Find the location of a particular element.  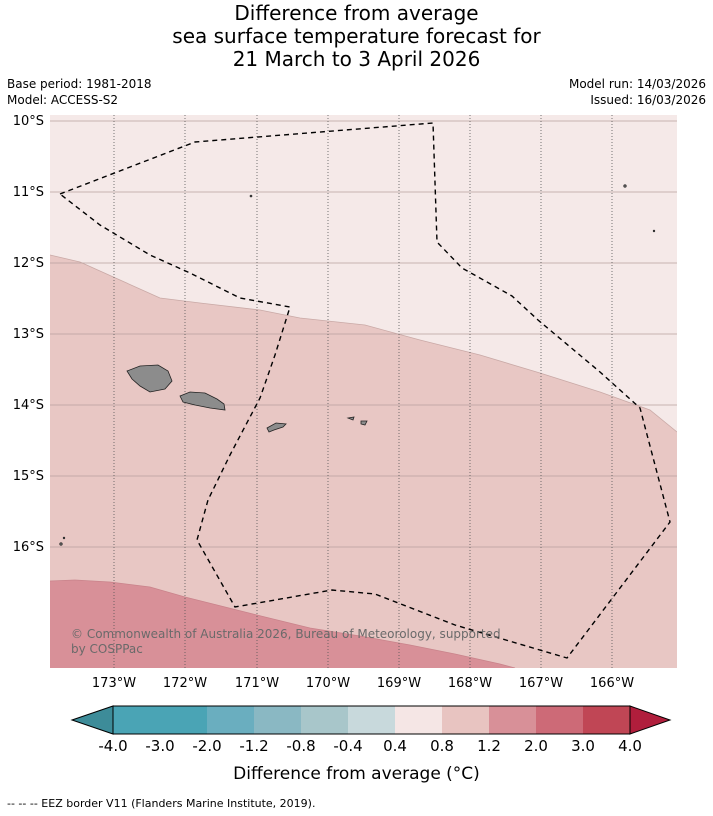

colorbar-tick-7: 0.4 is located at coordinates (395, 746).